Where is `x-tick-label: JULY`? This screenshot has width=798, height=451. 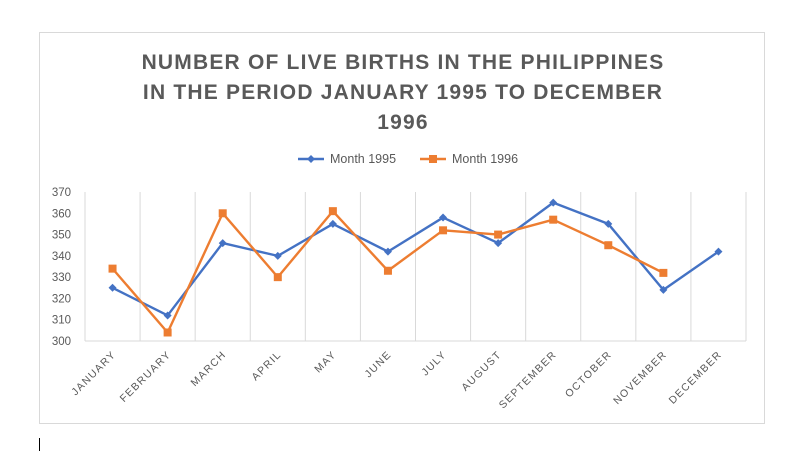 x-tick-label: JULY is located at coordinates (434, 364).